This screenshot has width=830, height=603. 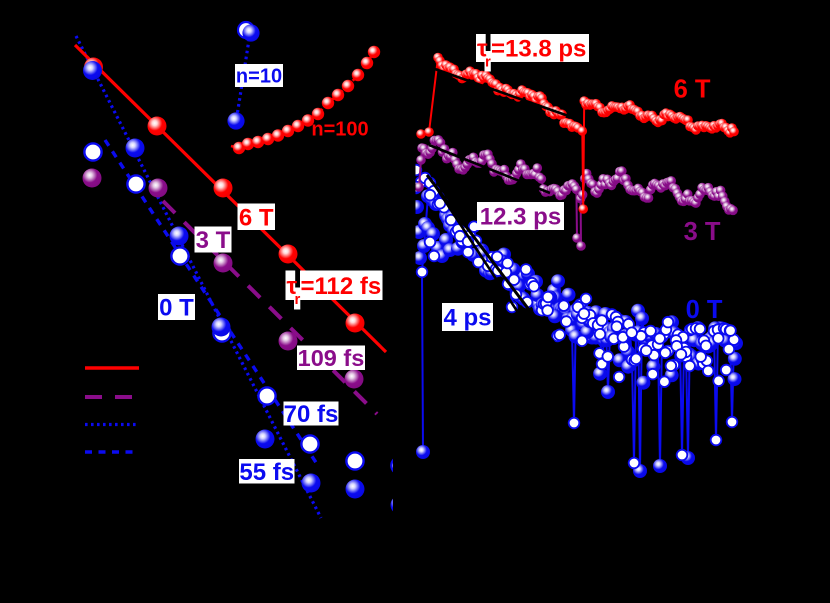 I want to click on svg-text: =13.8 ps, so click(x=538, y=49).